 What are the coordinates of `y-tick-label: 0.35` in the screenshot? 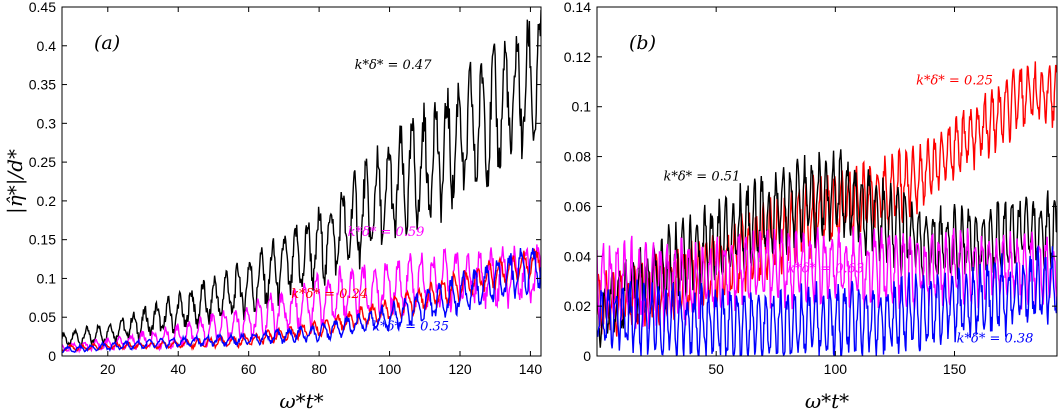 It's located at (42, 85).